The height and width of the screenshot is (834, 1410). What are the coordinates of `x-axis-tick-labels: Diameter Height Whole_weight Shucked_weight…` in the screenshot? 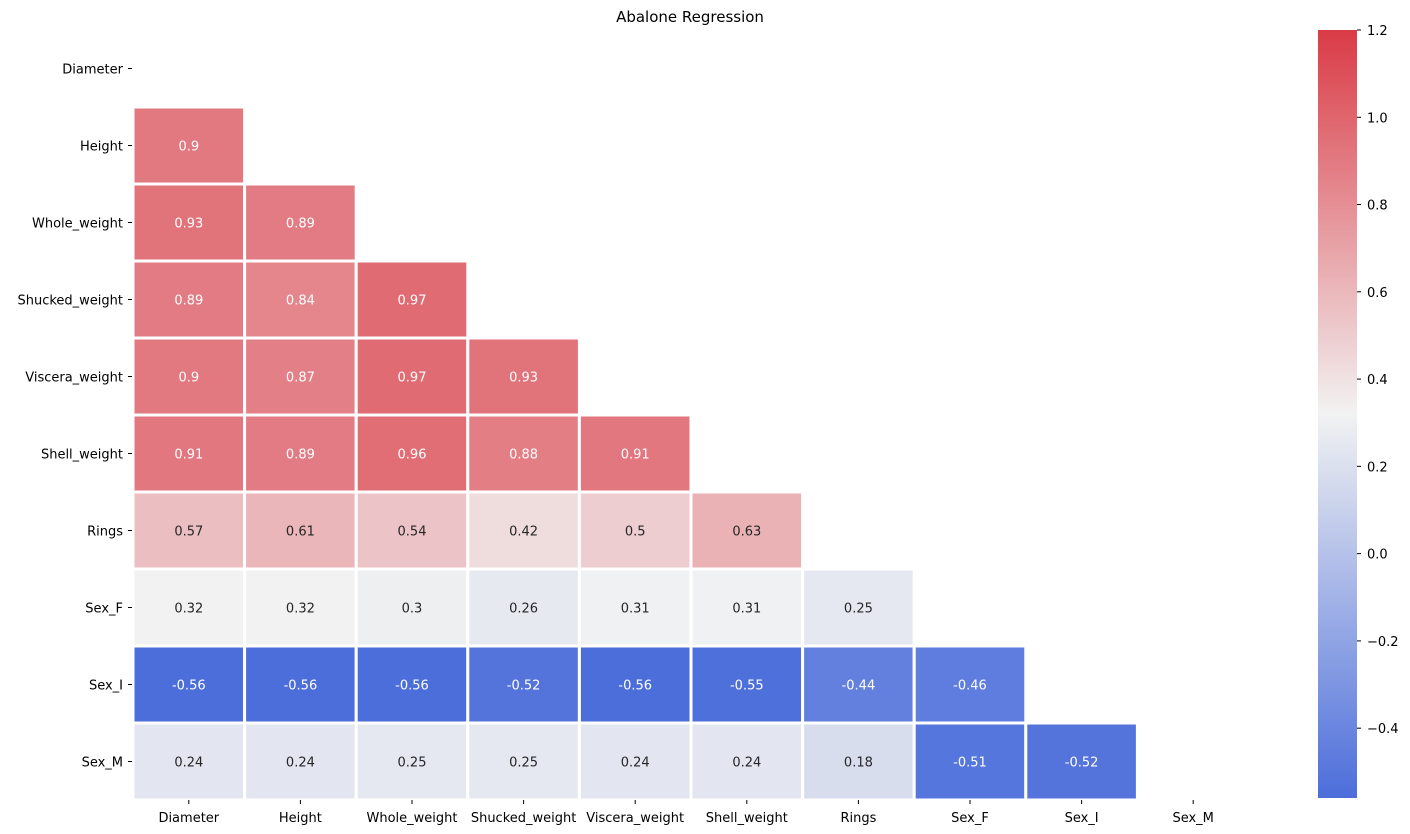 It's located at (686, 813).